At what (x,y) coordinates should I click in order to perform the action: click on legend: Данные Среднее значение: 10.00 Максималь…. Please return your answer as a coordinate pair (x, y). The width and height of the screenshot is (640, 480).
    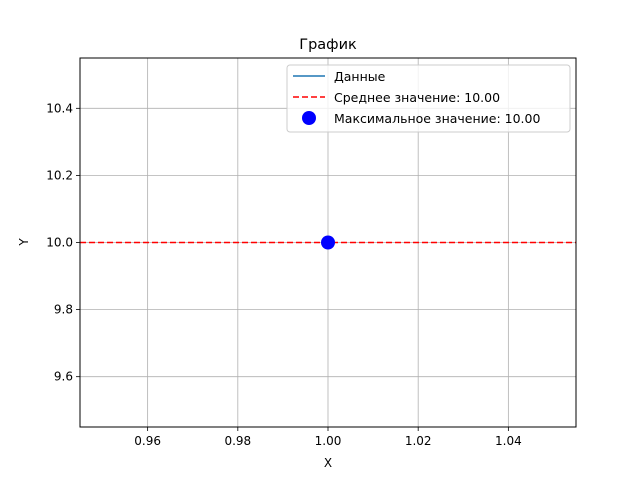
    Looking at the image, I should click on (428, 98).